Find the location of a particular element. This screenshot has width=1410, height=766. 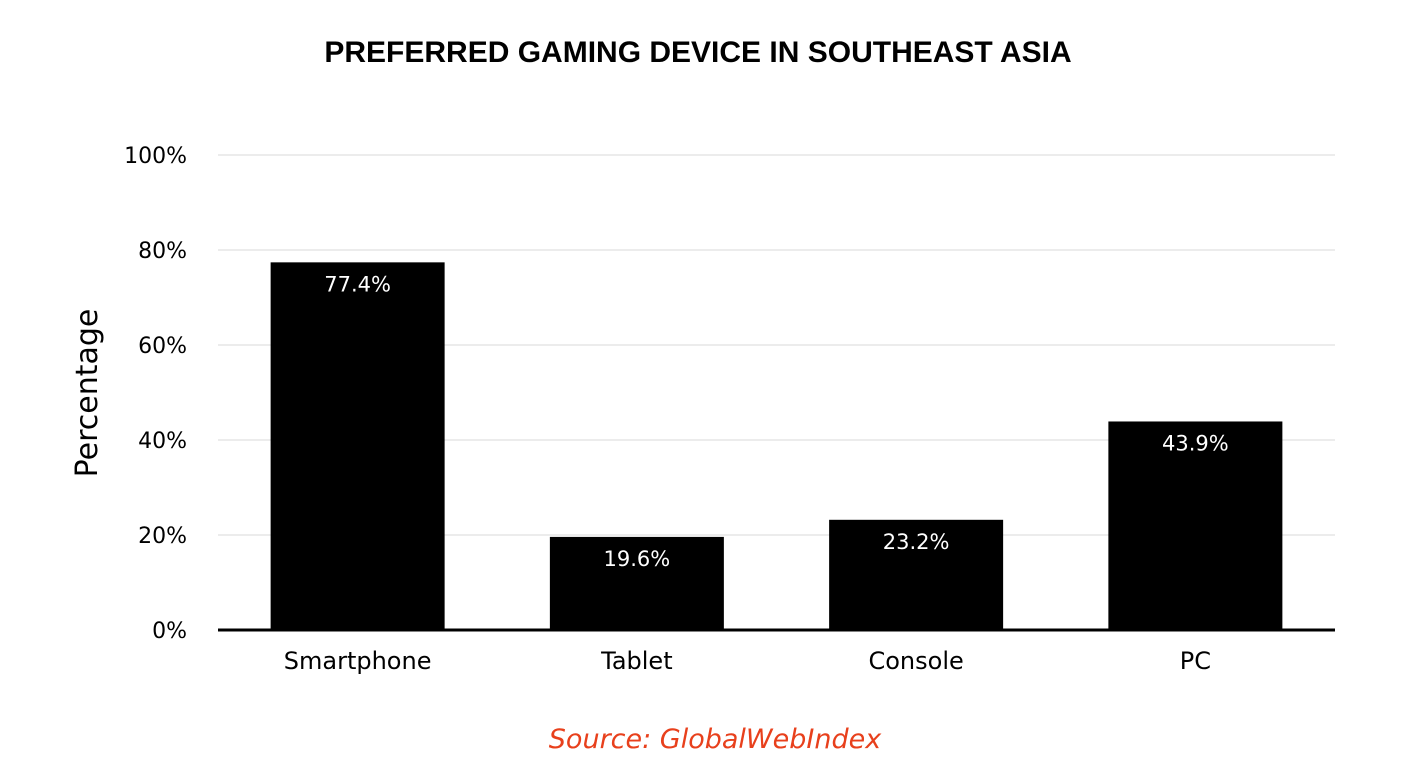

bar-console is located at coordinates (916, 574).